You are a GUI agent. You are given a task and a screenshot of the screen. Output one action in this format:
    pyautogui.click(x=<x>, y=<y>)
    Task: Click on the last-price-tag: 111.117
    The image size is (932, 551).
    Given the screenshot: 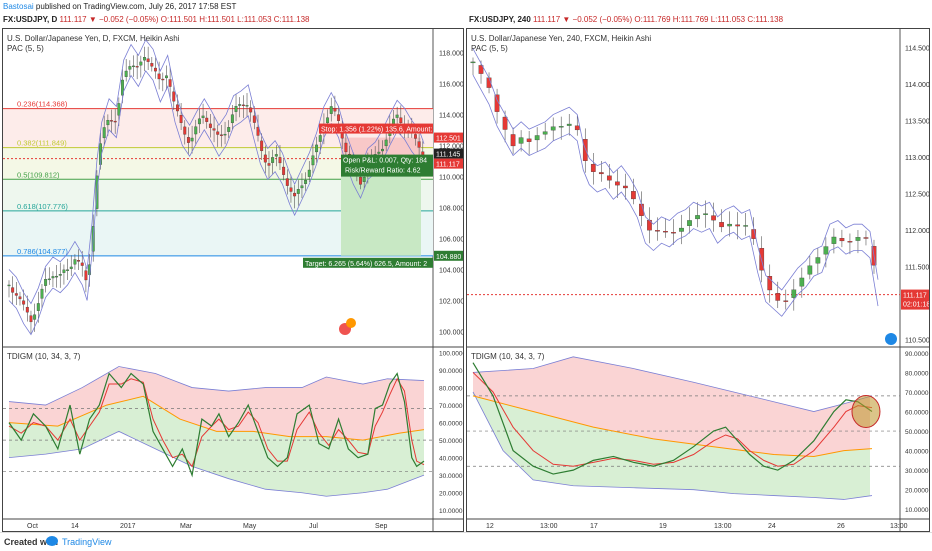 What is the action you would take?
    pyautogui.click(x=448, y=165)
    